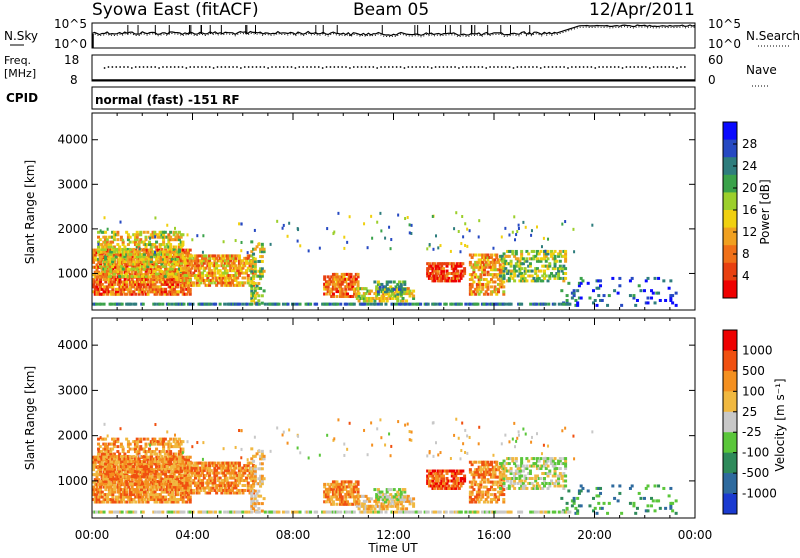  What do you see at coordinates (765, 211) in the screenshot?
I see `power-colorbar-label: Power [dB]` at bounding box center [765, 211].